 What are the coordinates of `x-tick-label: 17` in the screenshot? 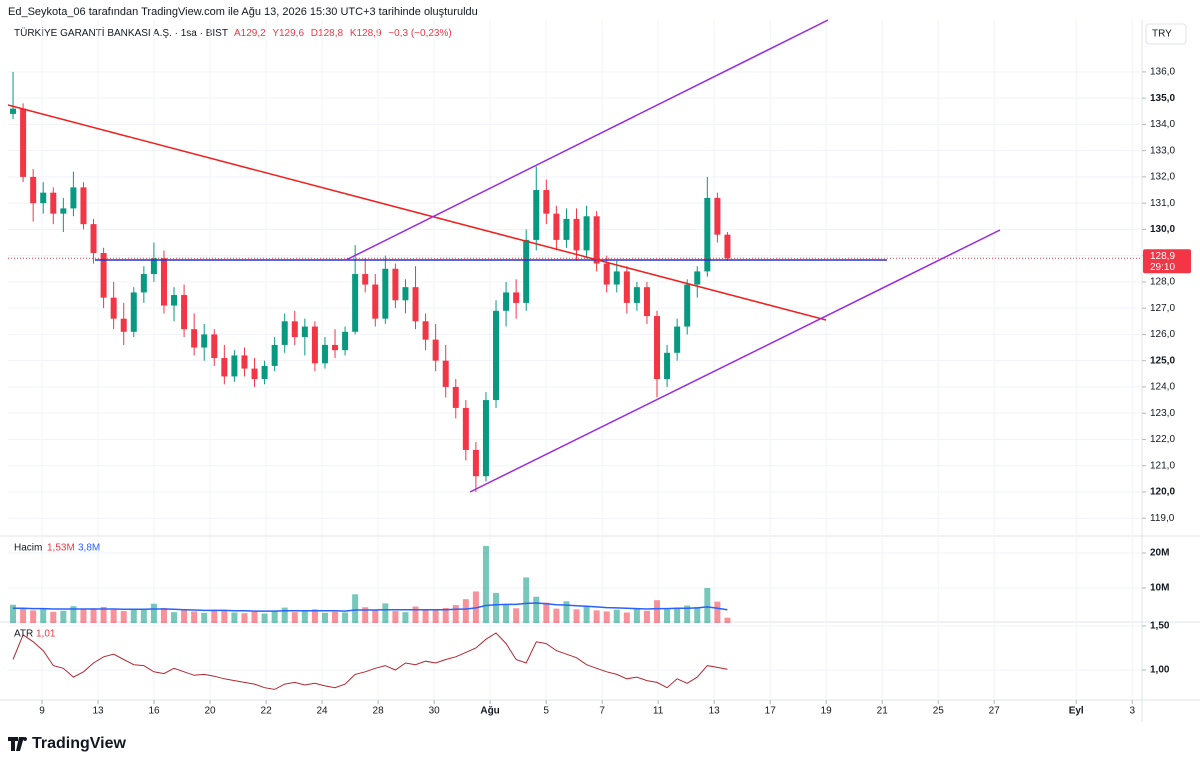 It's located at (771, 711).